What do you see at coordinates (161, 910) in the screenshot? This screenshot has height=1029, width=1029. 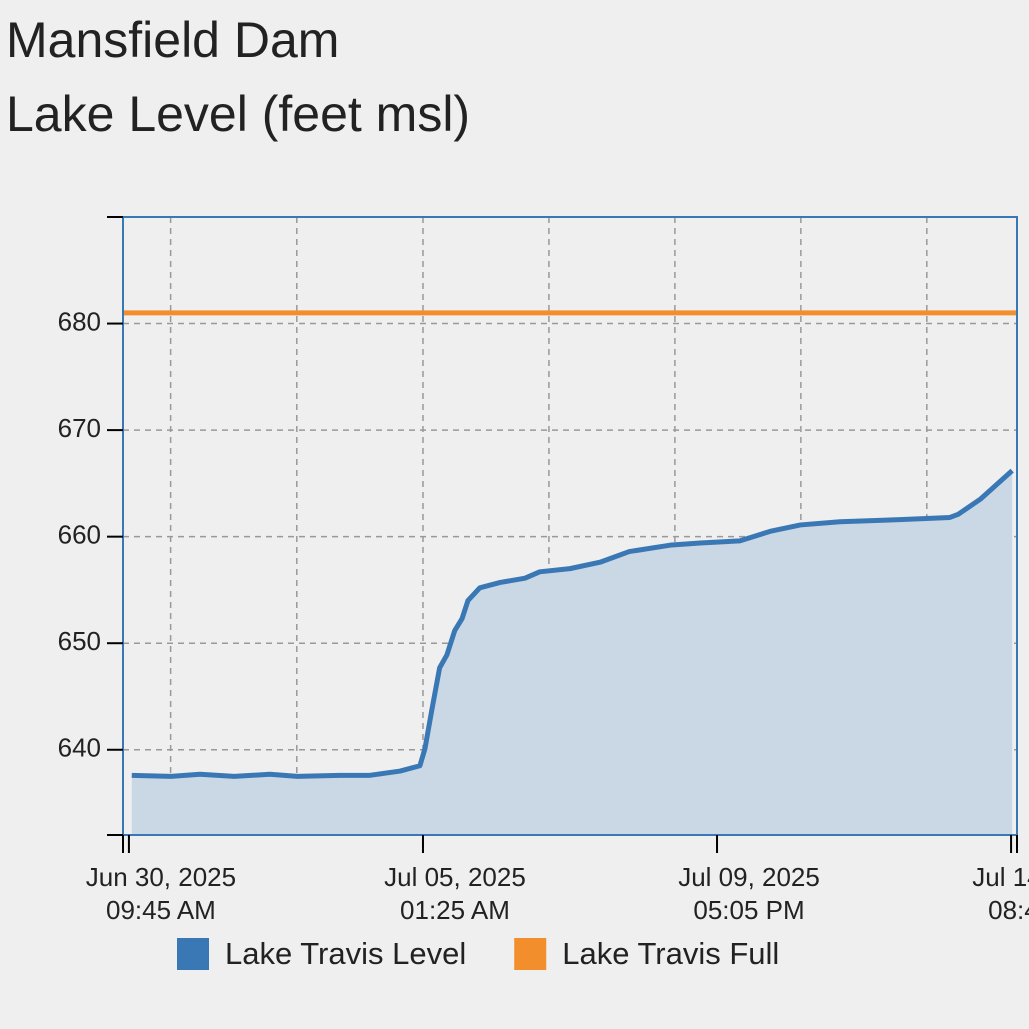 I see `x-tick-label: 09:45 AM` at bounding box center [161, 910].